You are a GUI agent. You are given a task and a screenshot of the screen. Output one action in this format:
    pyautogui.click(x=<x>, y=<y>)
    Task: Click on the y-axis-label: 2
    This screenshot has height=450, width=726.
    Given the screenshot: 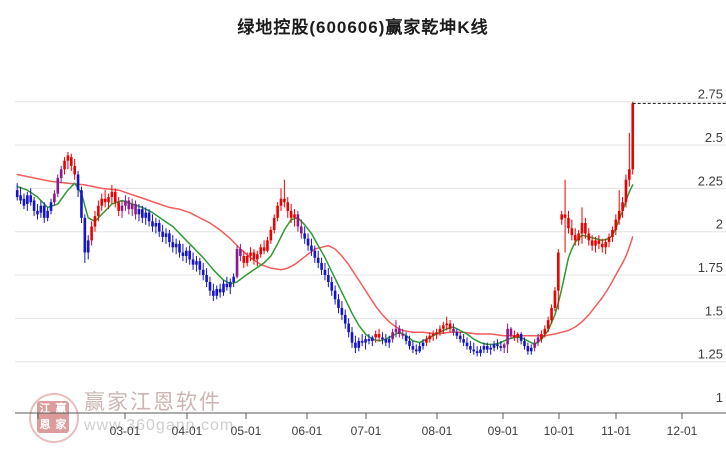 What is the action you would take?
    pyautogui.click(x=719, y=224)
    